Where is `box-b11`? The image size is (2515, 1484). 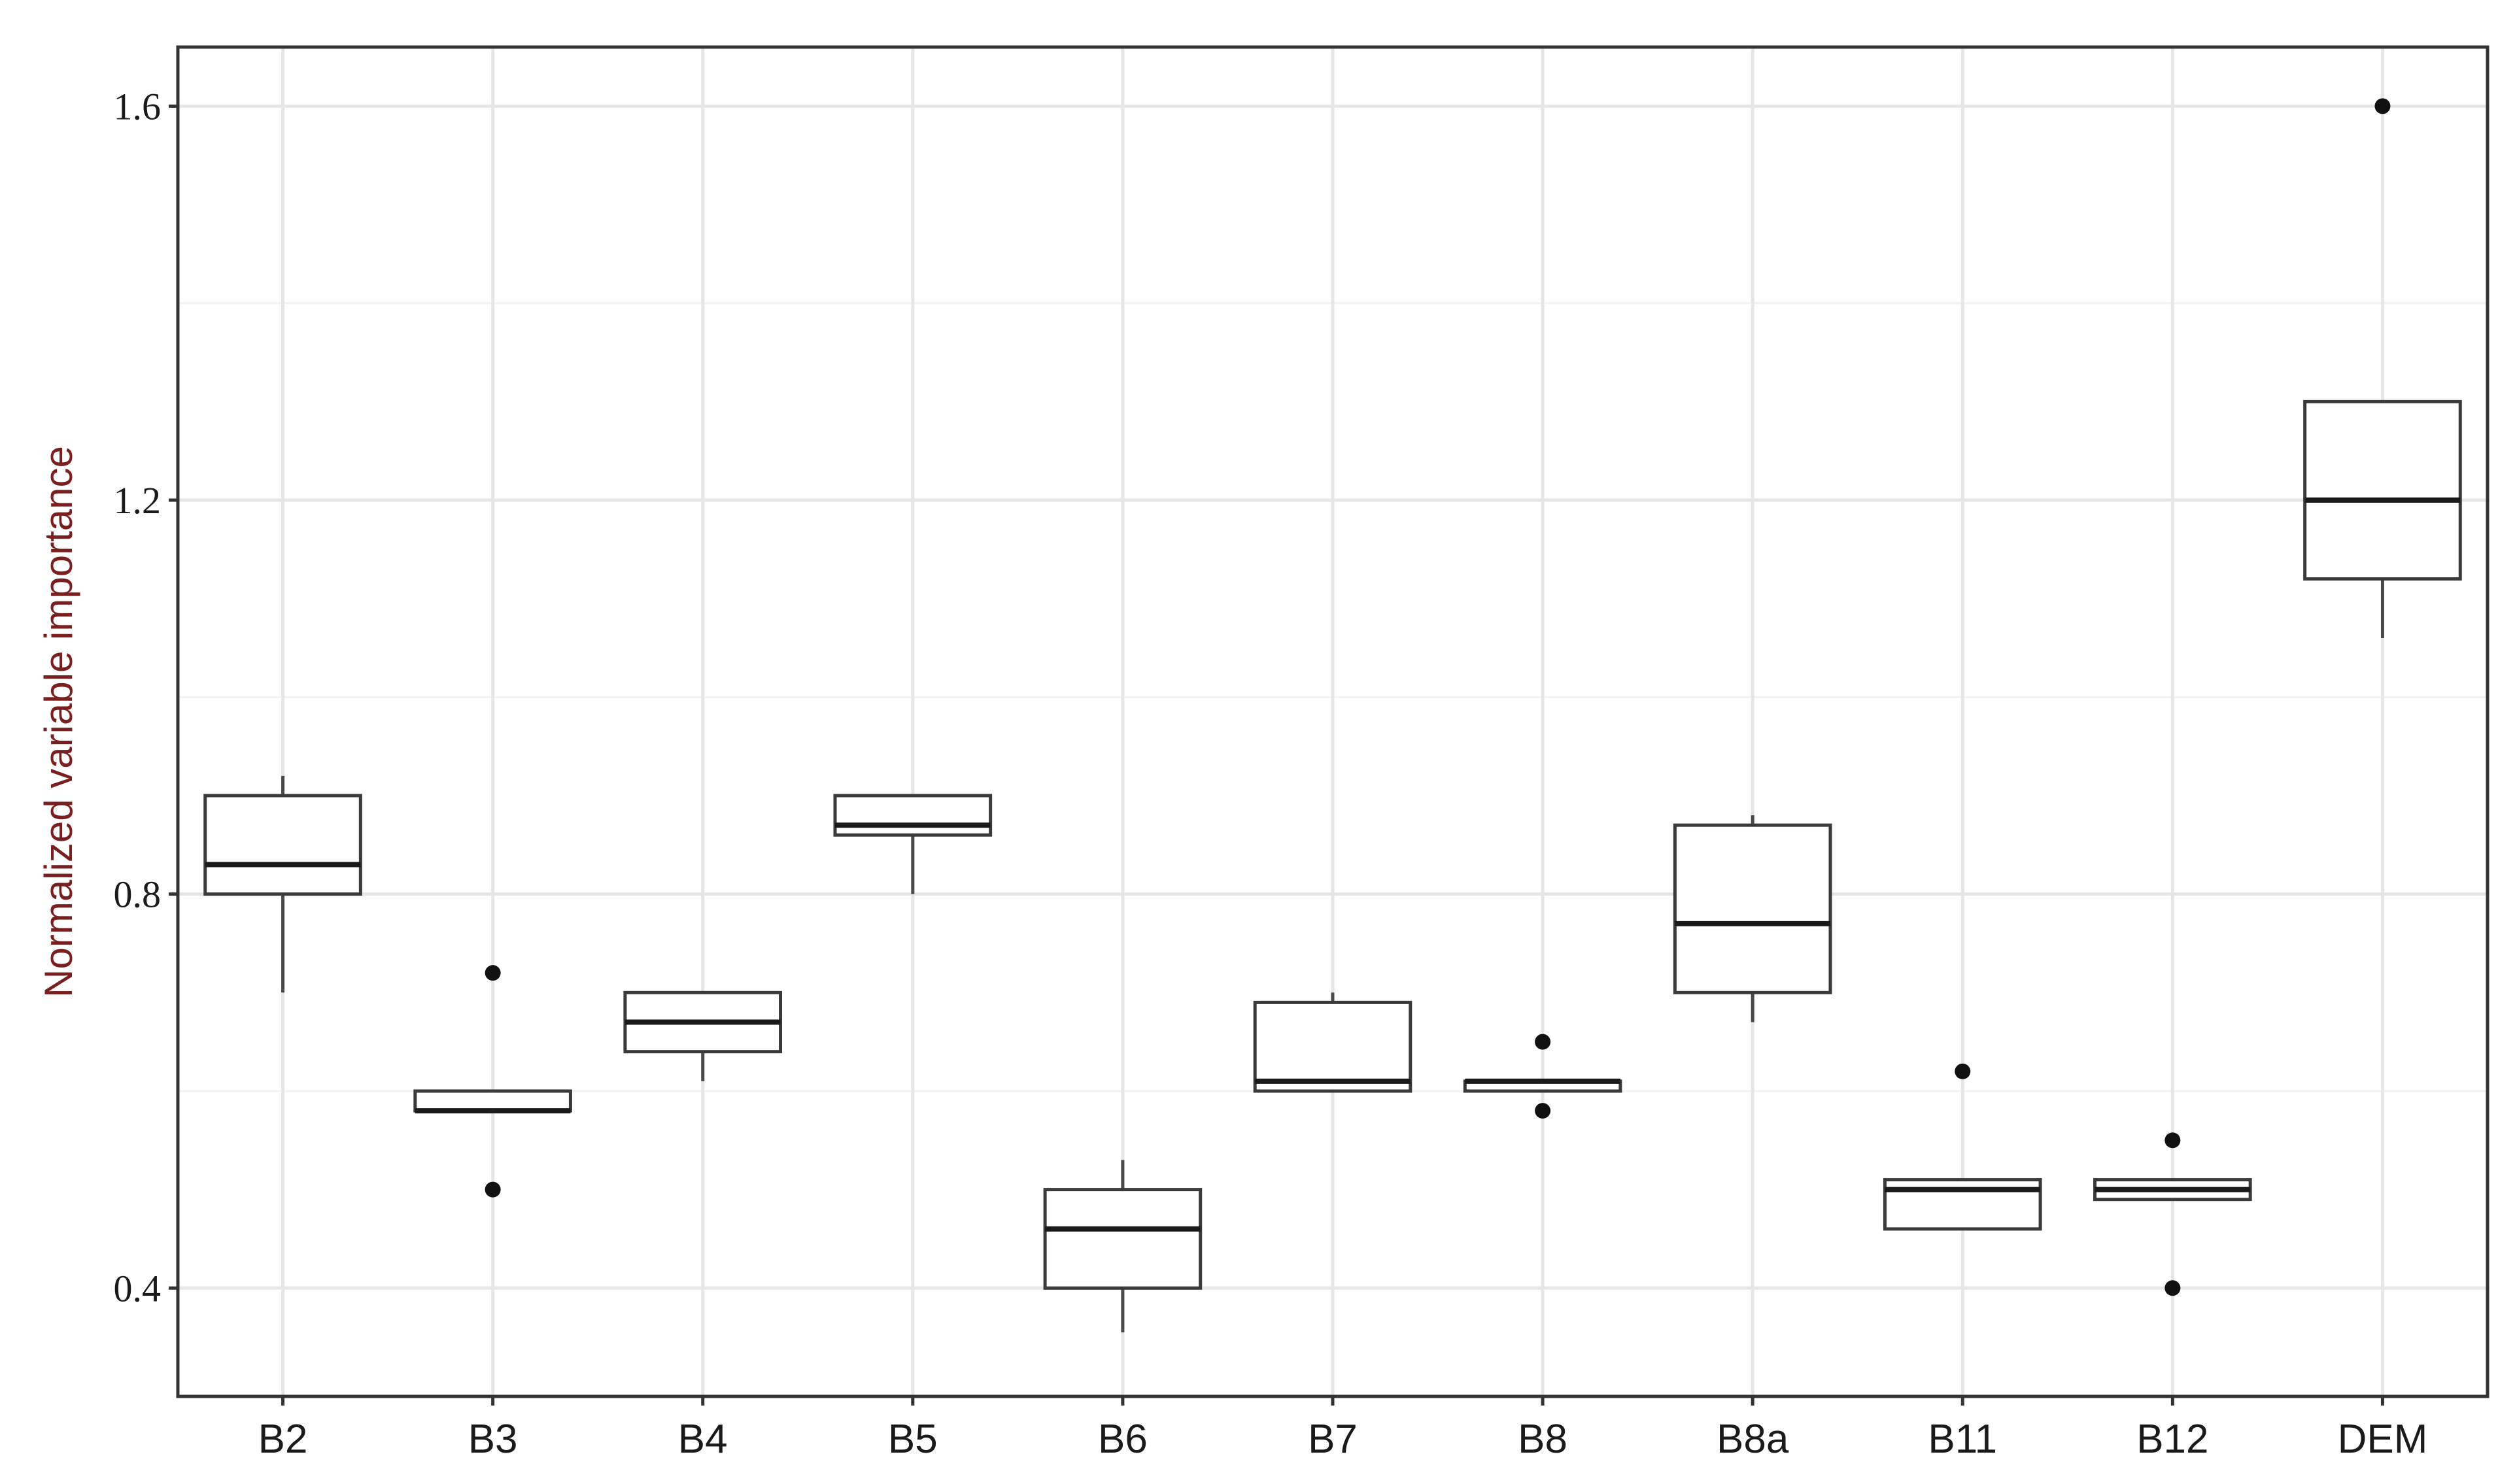
box-b11 is located at coordinates (1962, 1147).